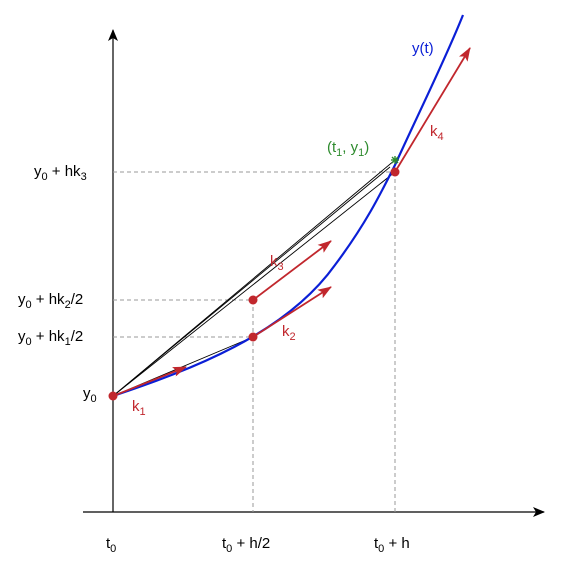 The image size is (572, 584). I want to click on slope-arrow-k2, so click(292, 312).